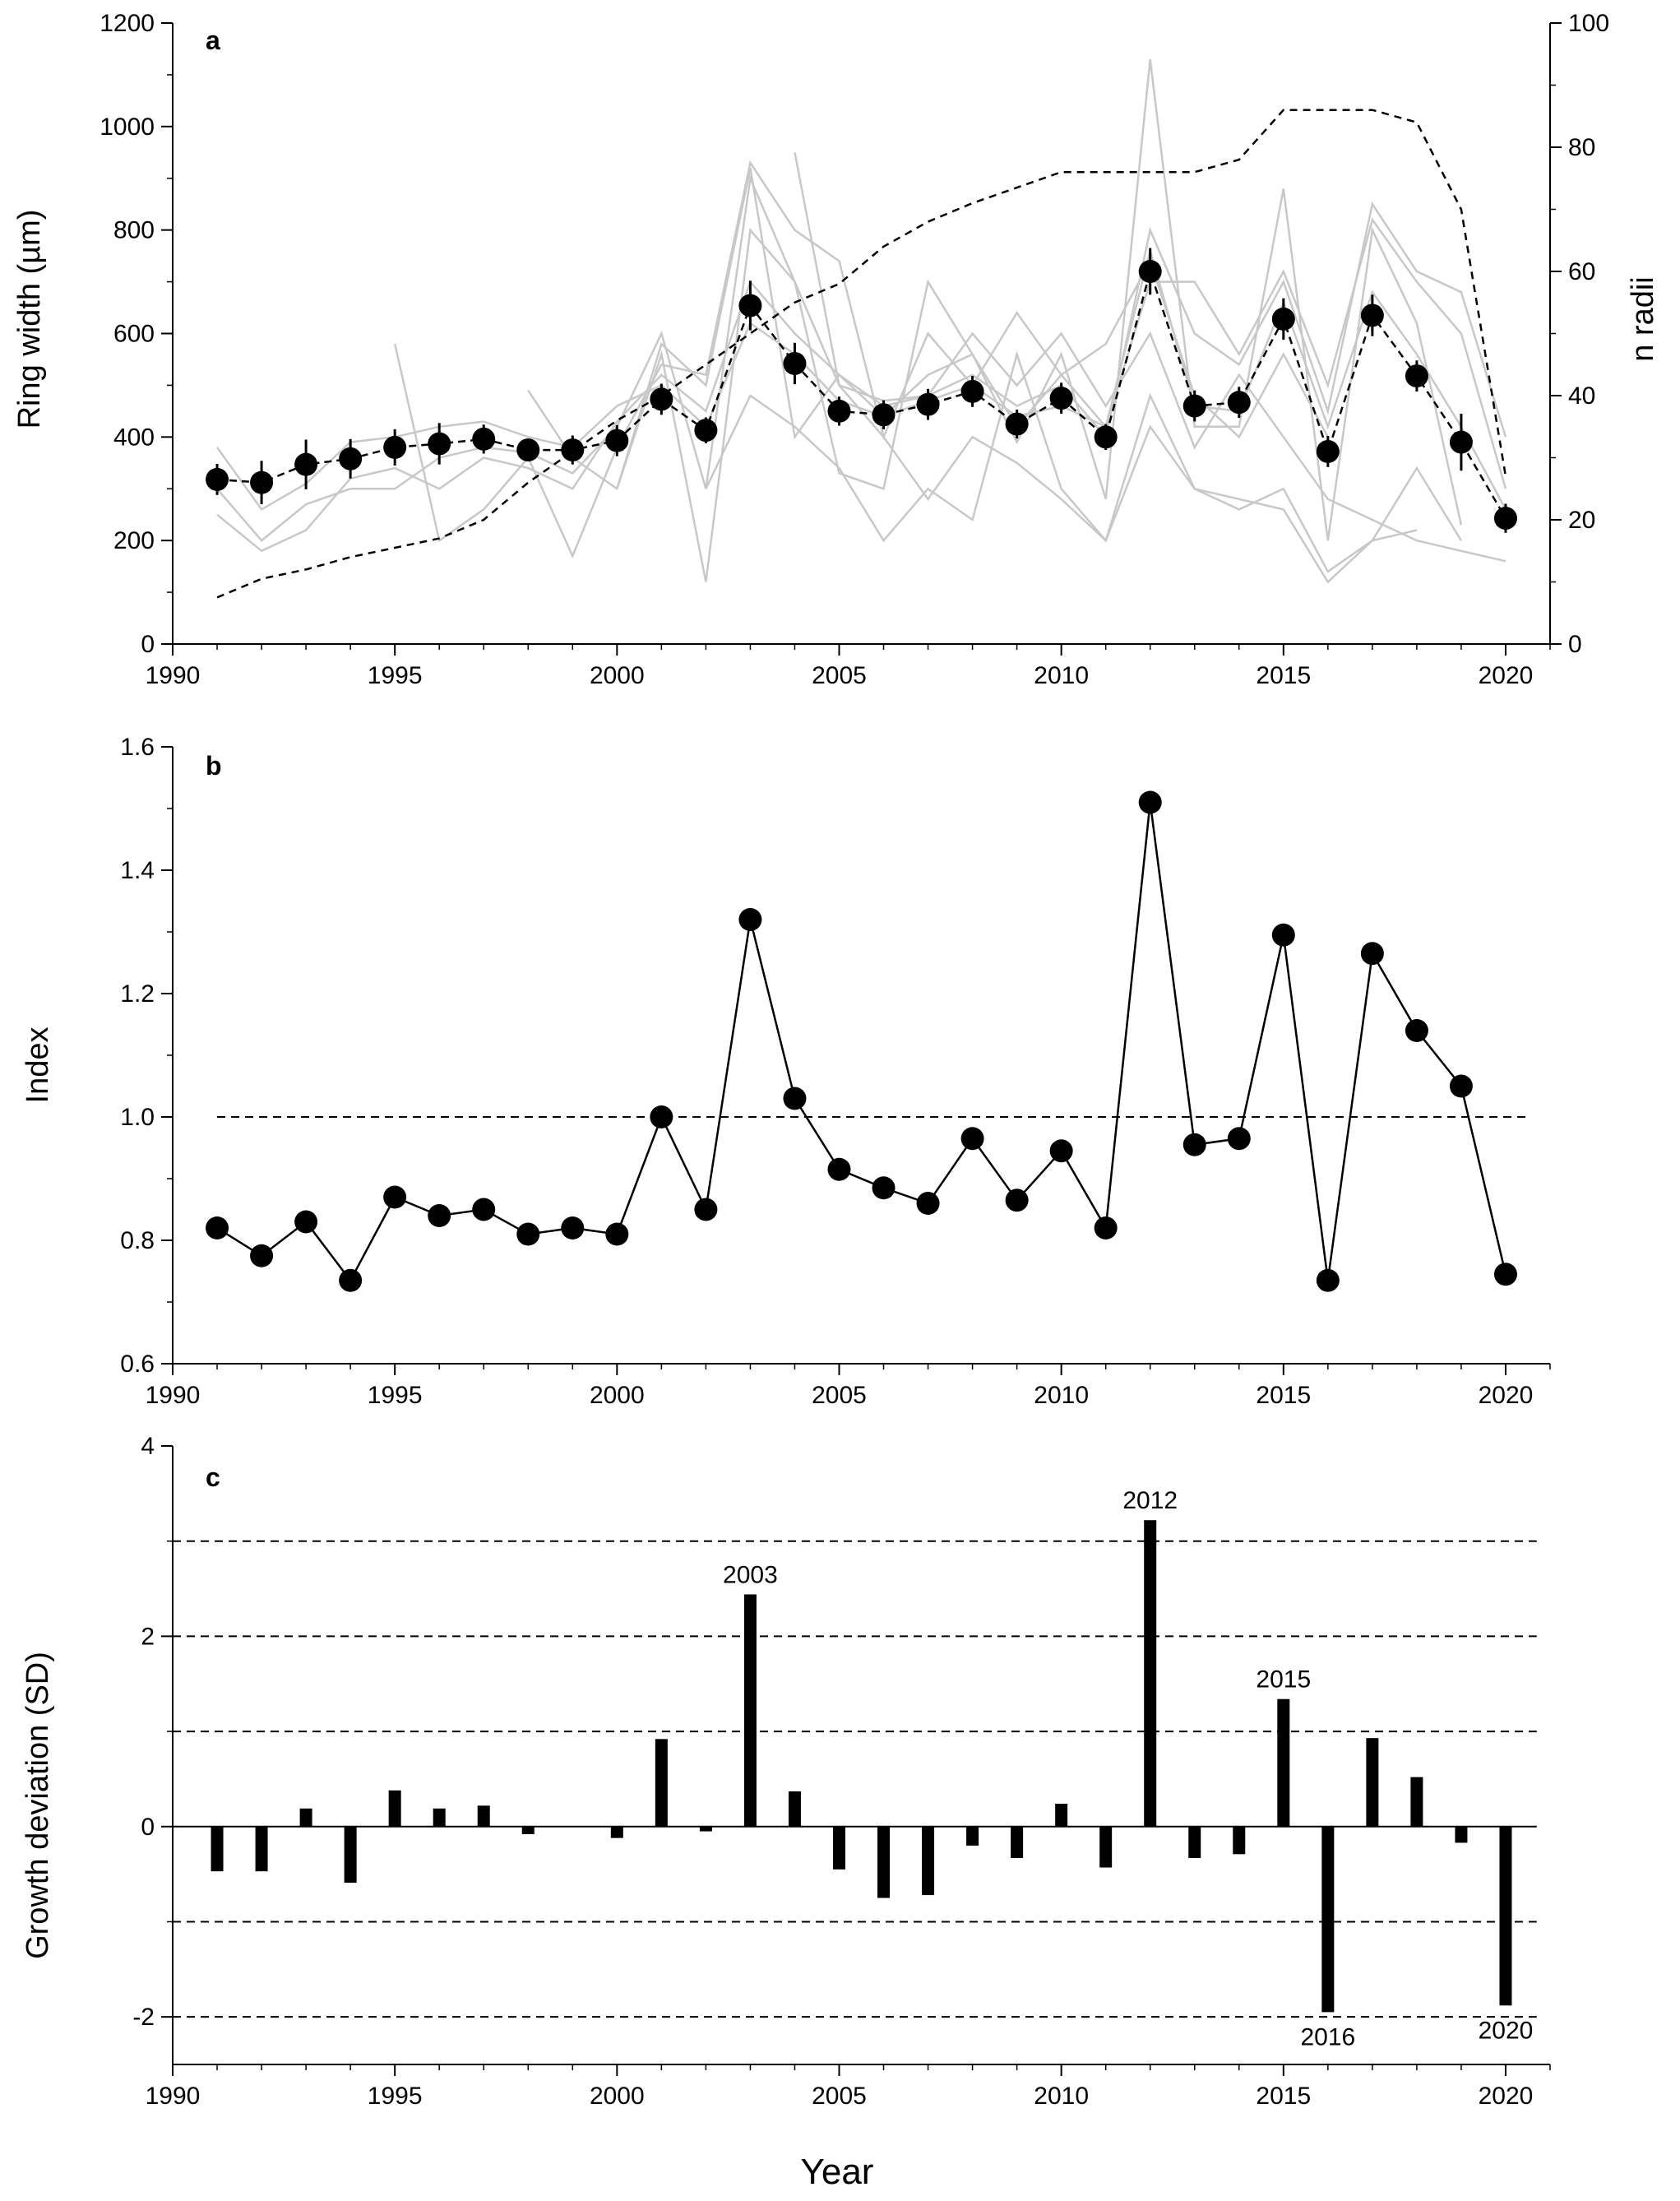 The image size is (1680, 2201). What do you see at coordinates (1588, 24) in the screenshot?
I see `y2-tick-label: 100` at bounding box center [1588, 24].